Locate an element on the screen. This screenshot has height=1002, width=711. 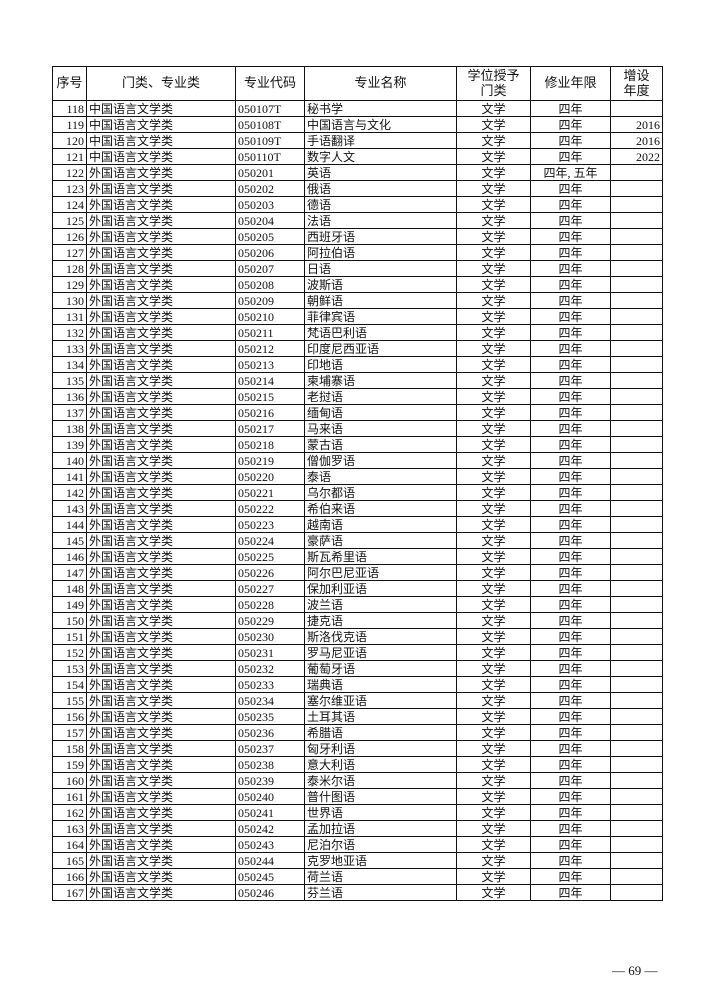
row-name: 捷克语 is located at coordinates (380, 620).